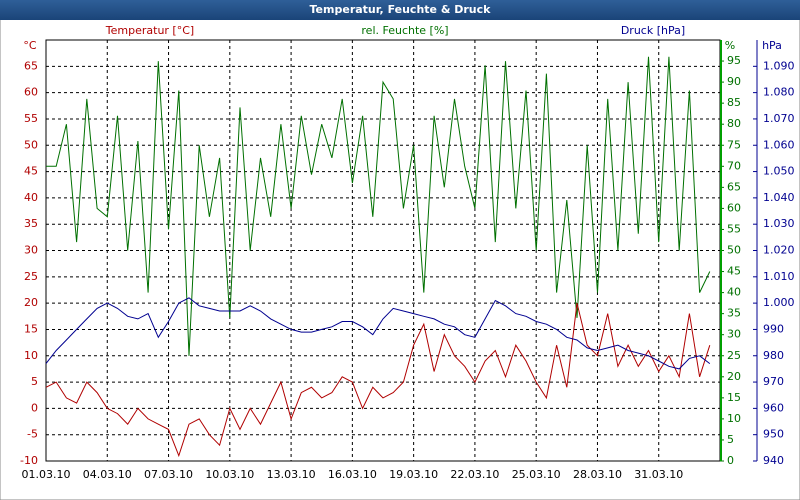  What do you see at coordinates (779, 276) in the screenshot?
I see `y3-tick-label: 1.010` at bounding box center [779, 276].